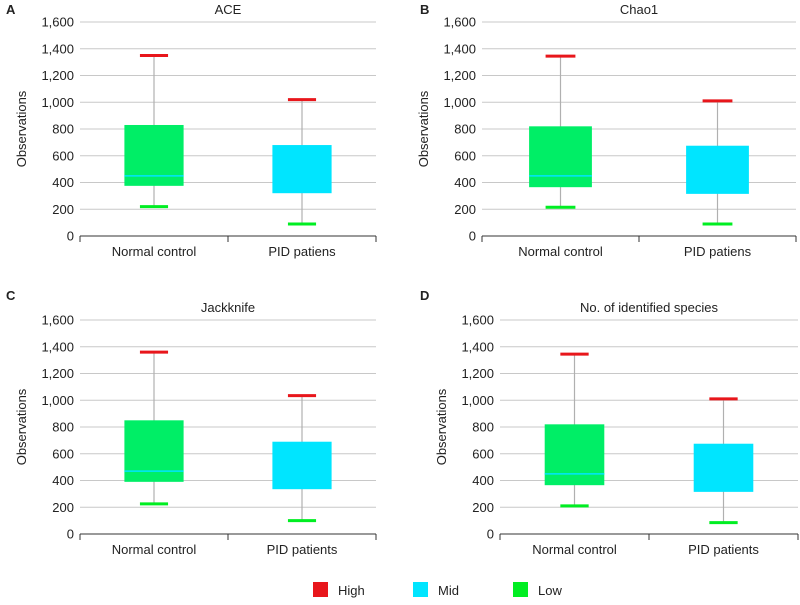 This screenshot has height=605, width=800. I want to click on panel-label: A, so click(11, 9).